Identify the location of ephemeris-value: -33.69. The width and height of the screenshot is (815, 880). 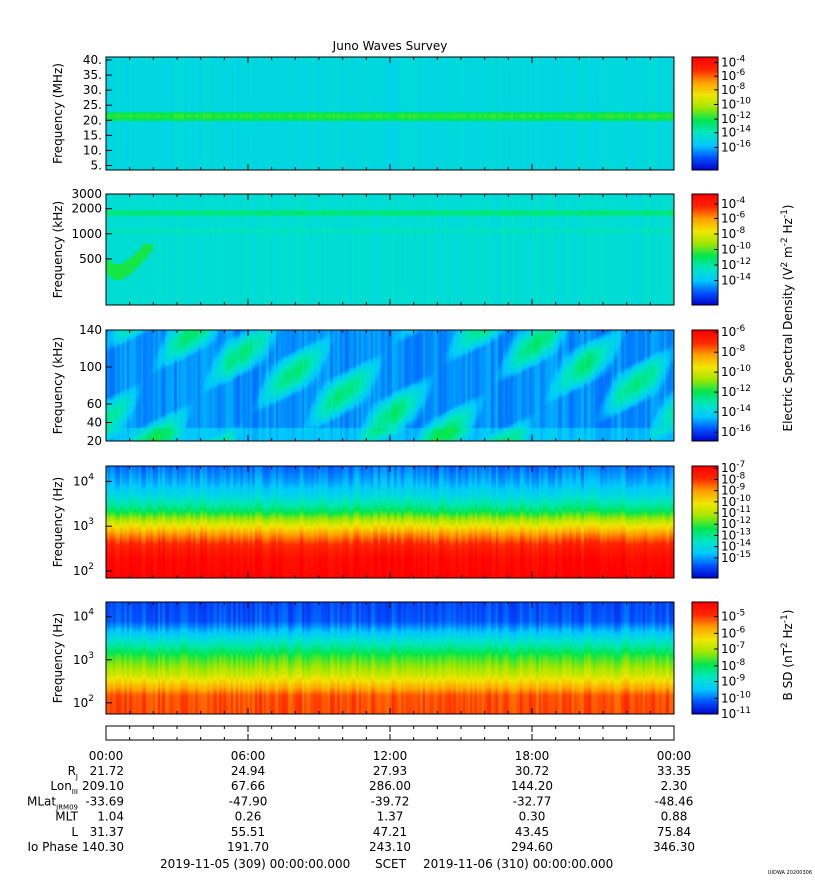
(104, 801).